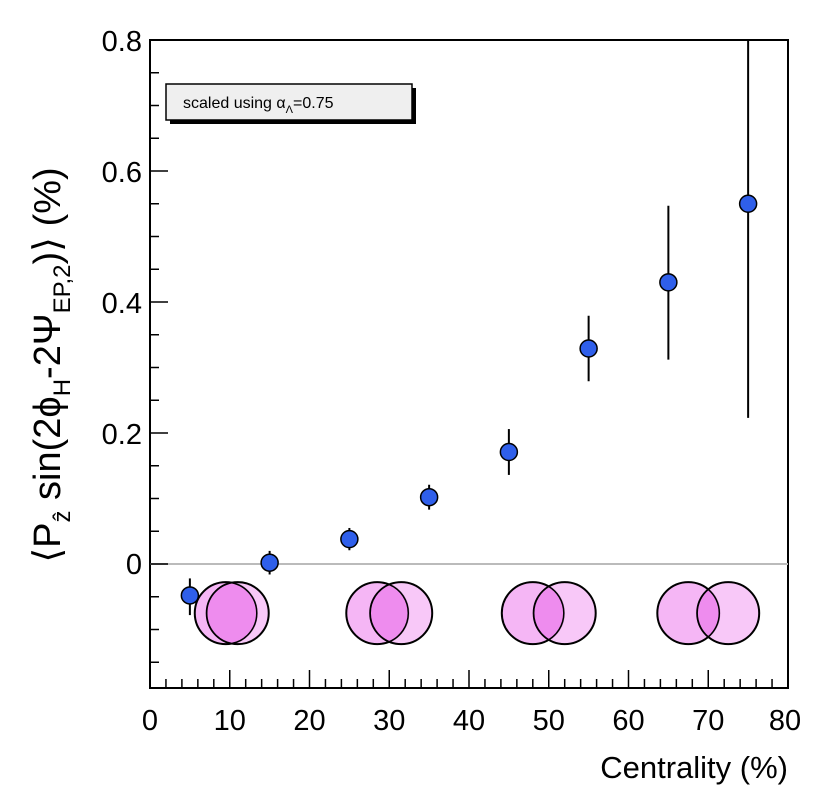  I want to click on y-label-sub-z: ẑ, so click(62, 517).